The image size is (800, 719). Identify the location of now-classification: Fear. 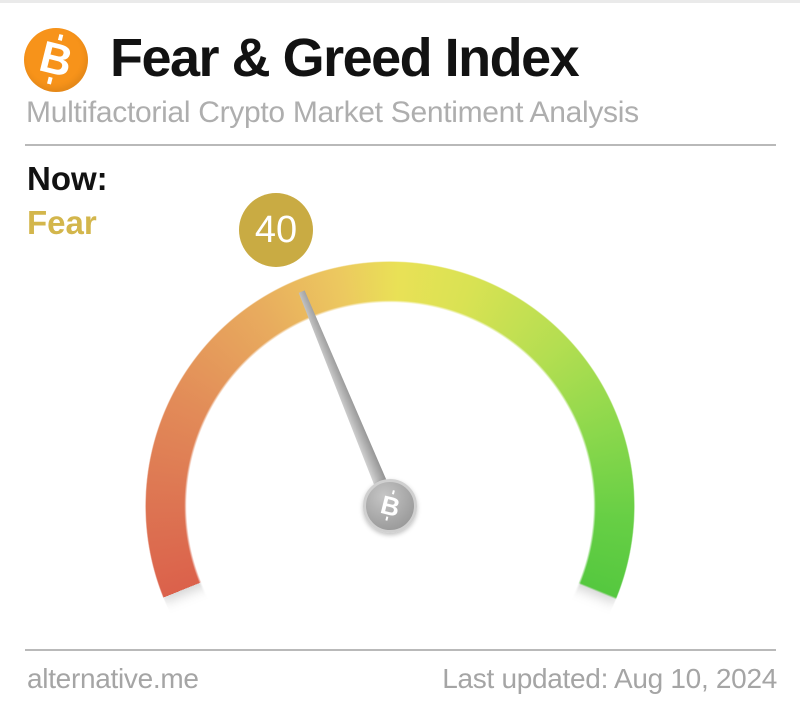
(62, 222).